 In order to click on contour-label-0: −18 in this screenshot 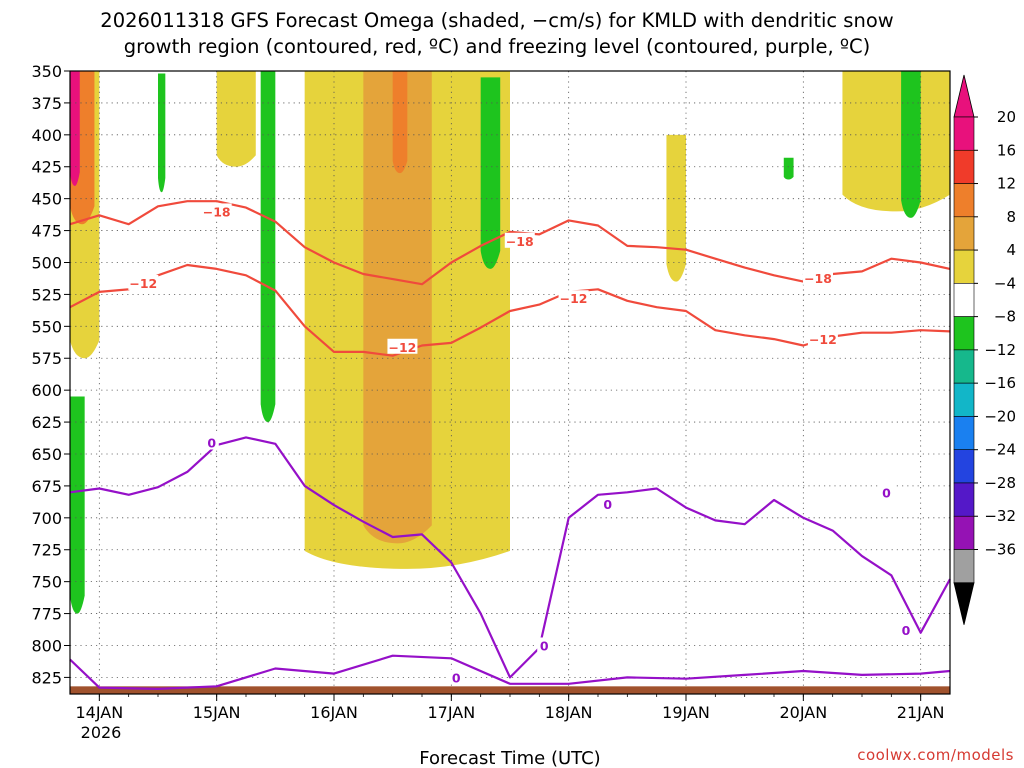, I will do `click(217, 211)`.